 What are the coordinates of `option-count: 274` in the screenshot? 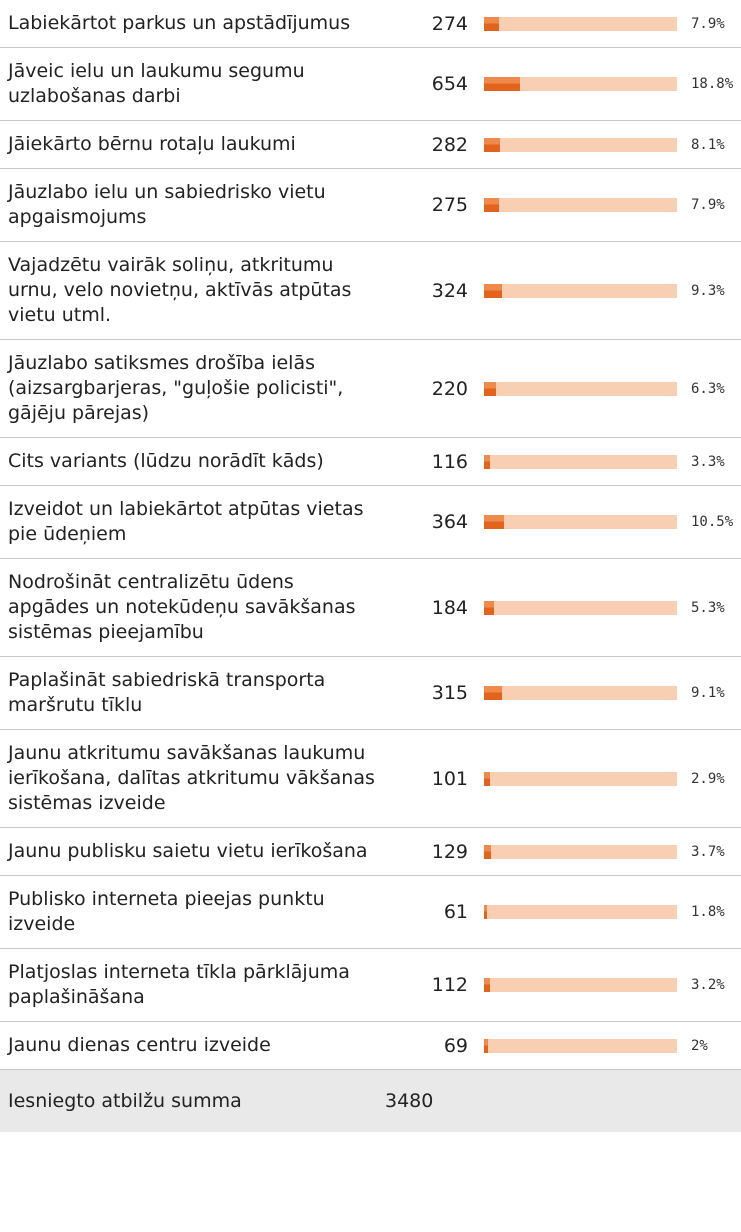 It's located at (449, 23).